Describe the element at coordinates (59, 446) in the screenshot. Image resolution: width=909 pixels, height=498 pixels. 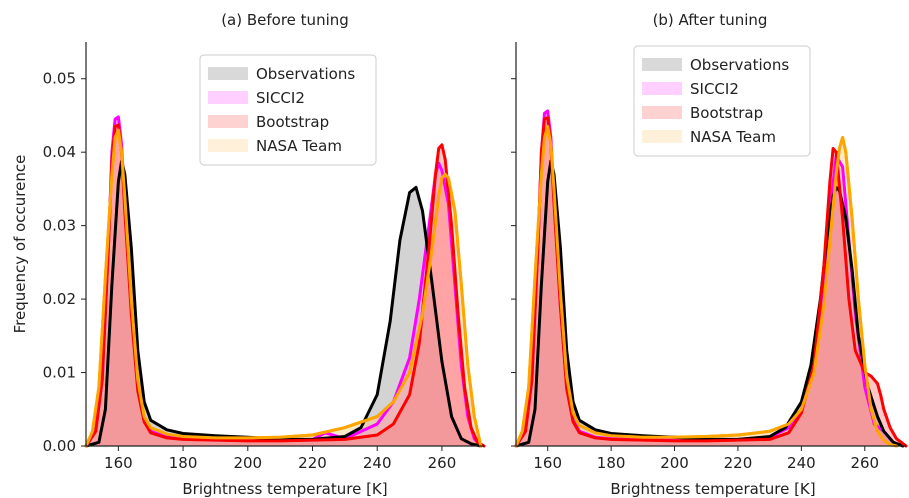
I see `y-tick-label: 0.00` at that location.